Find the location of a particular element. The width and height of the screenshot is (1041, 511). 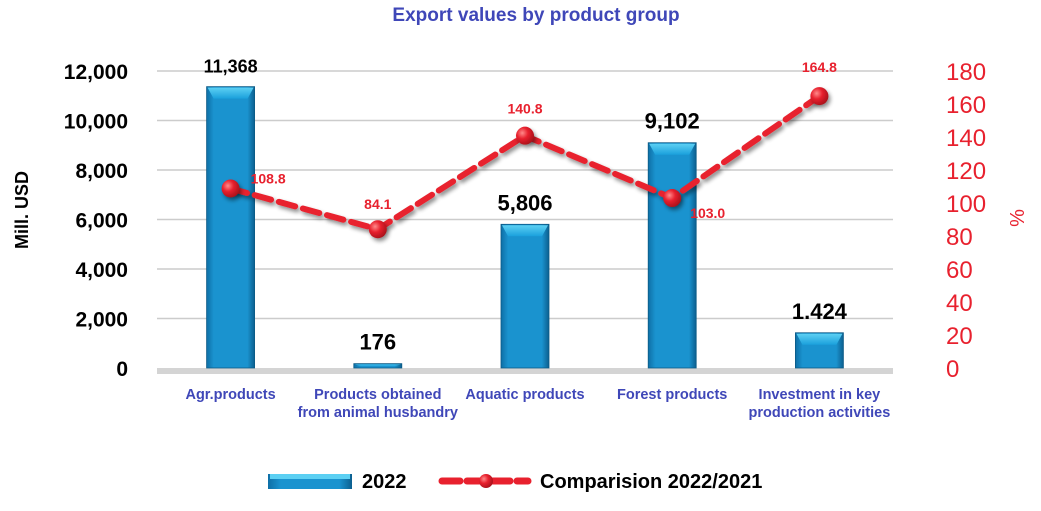

y-tick-label-right: 40 is located at coordinates (959, 303).